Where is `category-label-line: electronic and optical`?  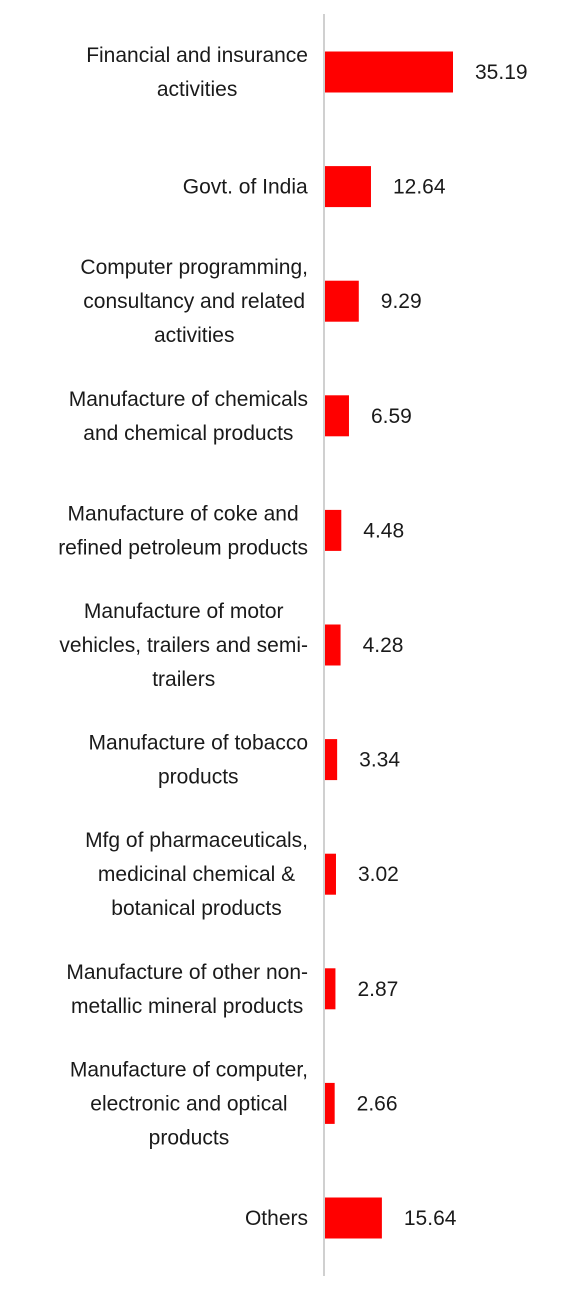 category-label-line: electronic and optical is located at coordinates (188, 1103).